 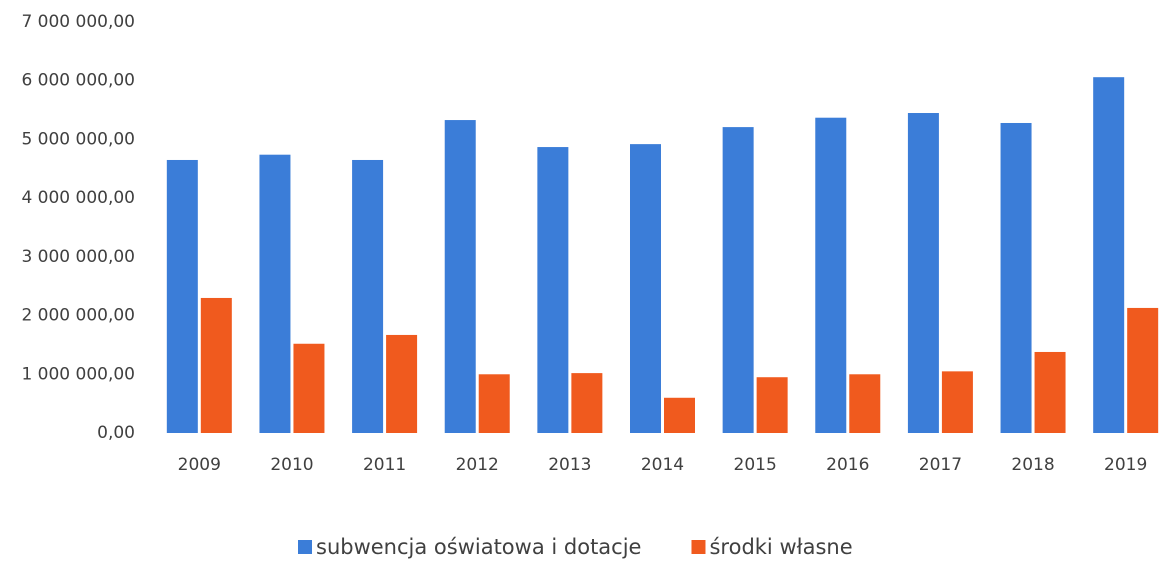 I want to click on y-tick-label: 5 000 000,00, so click(x=78, y=139).